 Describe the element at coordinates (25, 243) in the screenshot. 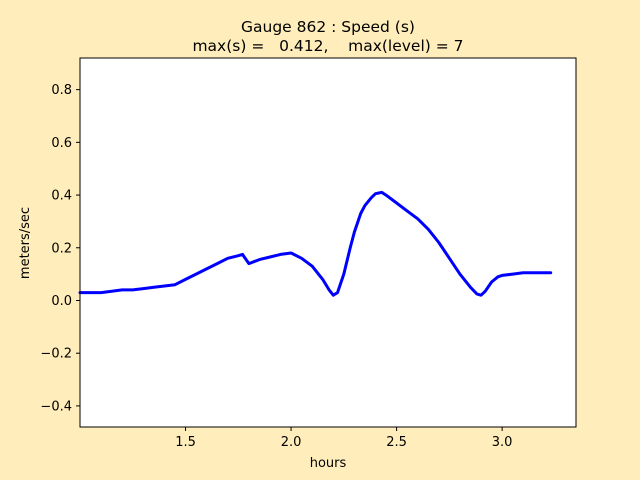

I see `y-axis-label: meters/sec` at that location.